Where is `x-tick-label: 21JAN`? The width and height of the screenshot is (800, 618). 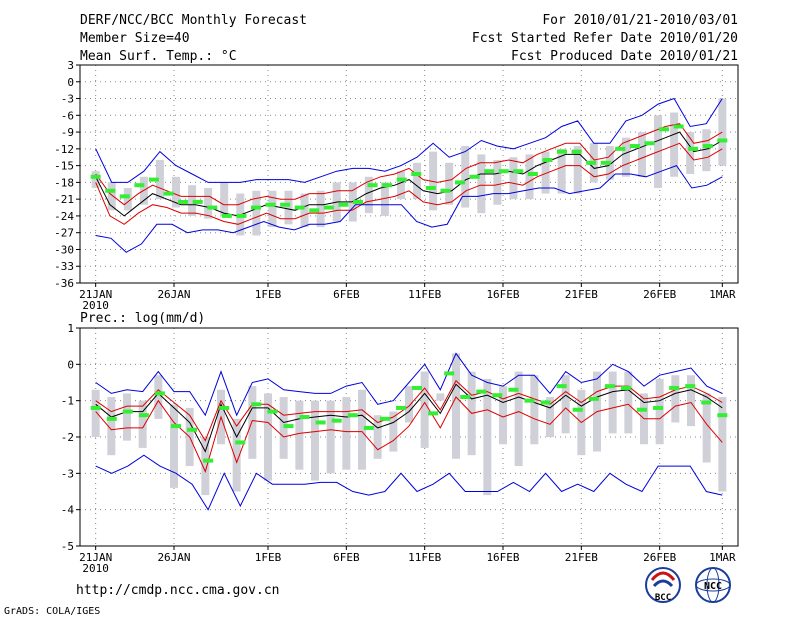 x-tick-label: 21JAN is located at coordinates (95, 557).